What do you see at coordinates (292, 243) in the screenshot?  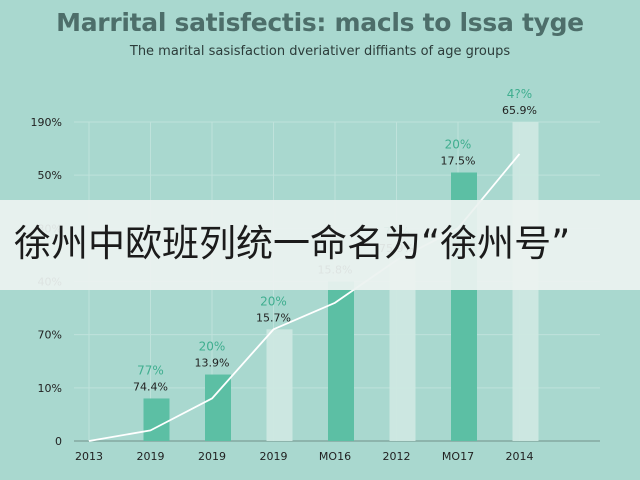 I see `caption-text: 徐州中欧班列统一命名为“徐州号”` at bounding box center [292, 243].